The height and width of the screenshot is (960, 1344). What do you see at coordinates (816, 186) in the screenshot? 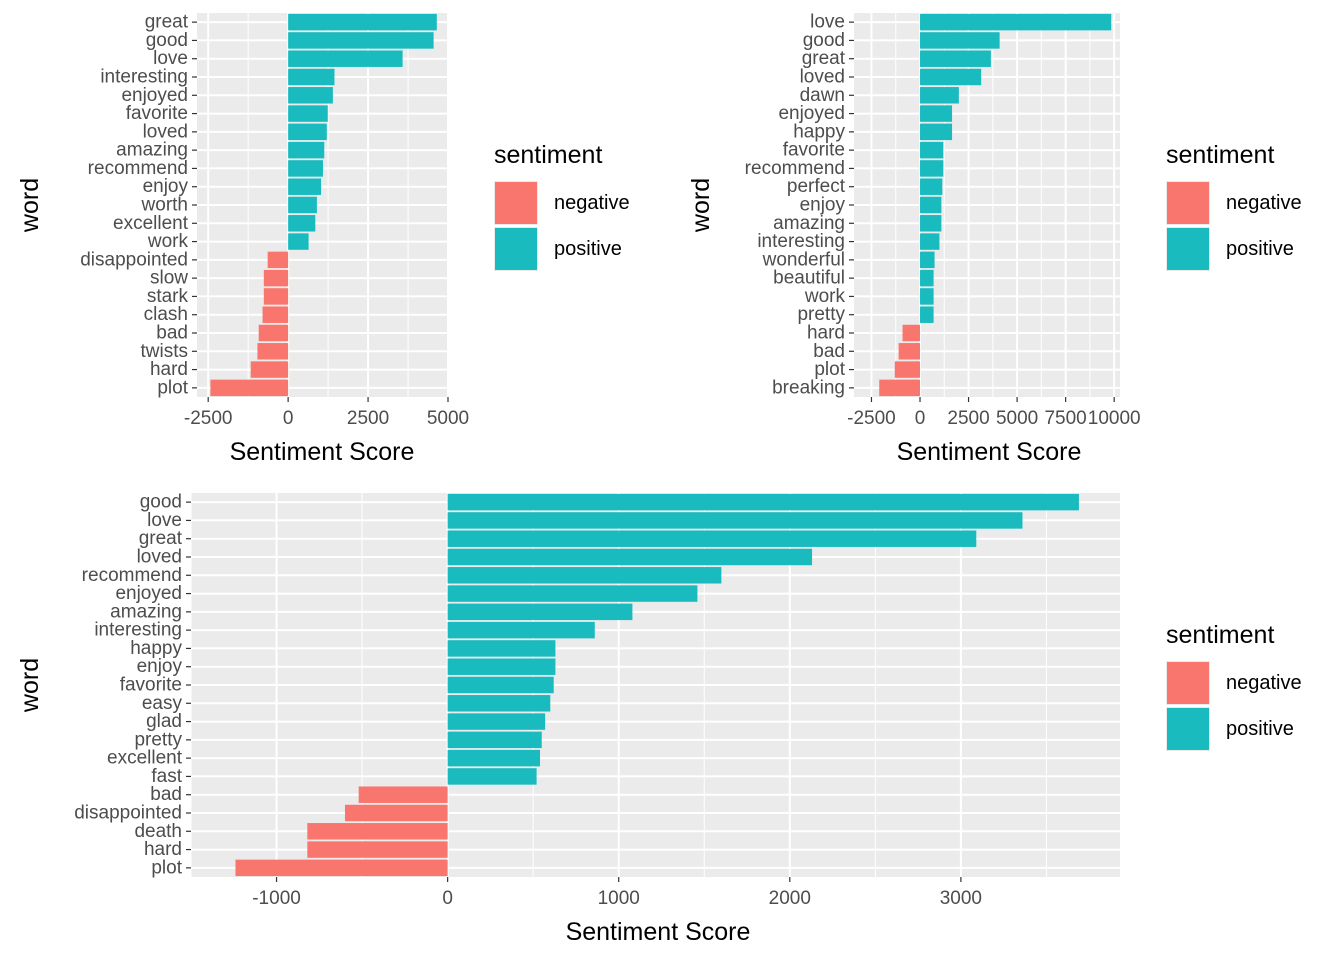
I see `y-tick-label: perfect` at bounding box center [816, 186].